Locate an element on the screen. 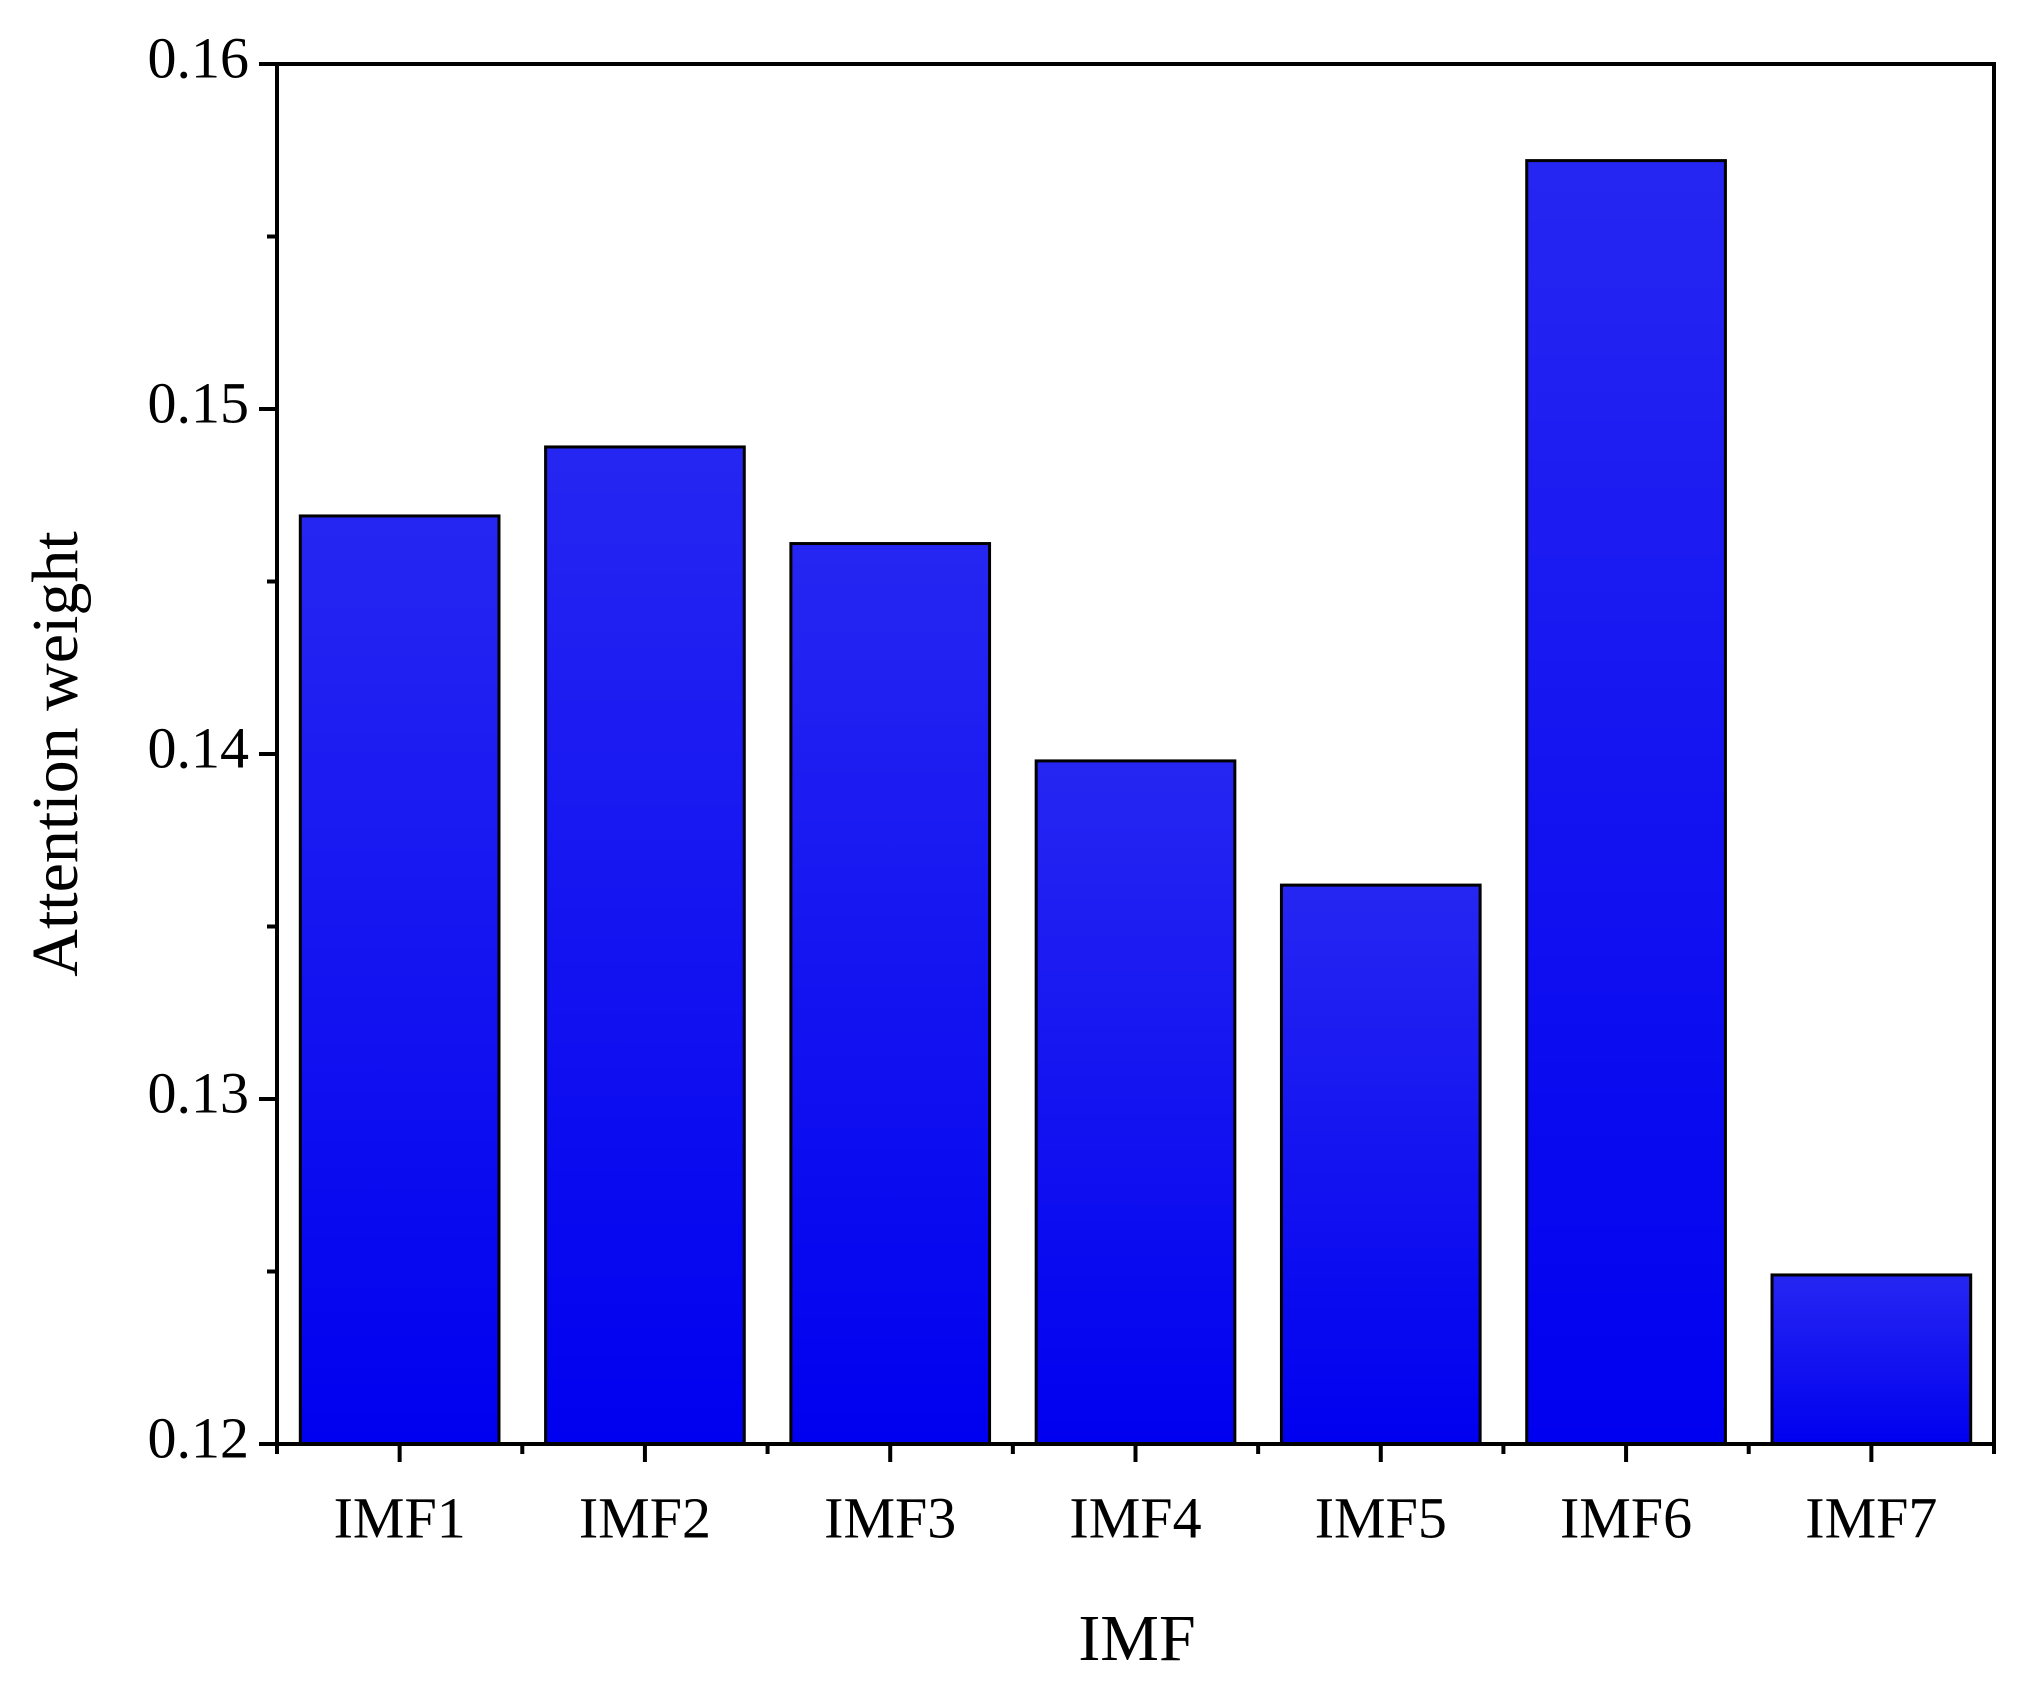 This screenshot has height=1696, width=2020. y-axis-title: Attention weight is located at coordinates (55, 753).